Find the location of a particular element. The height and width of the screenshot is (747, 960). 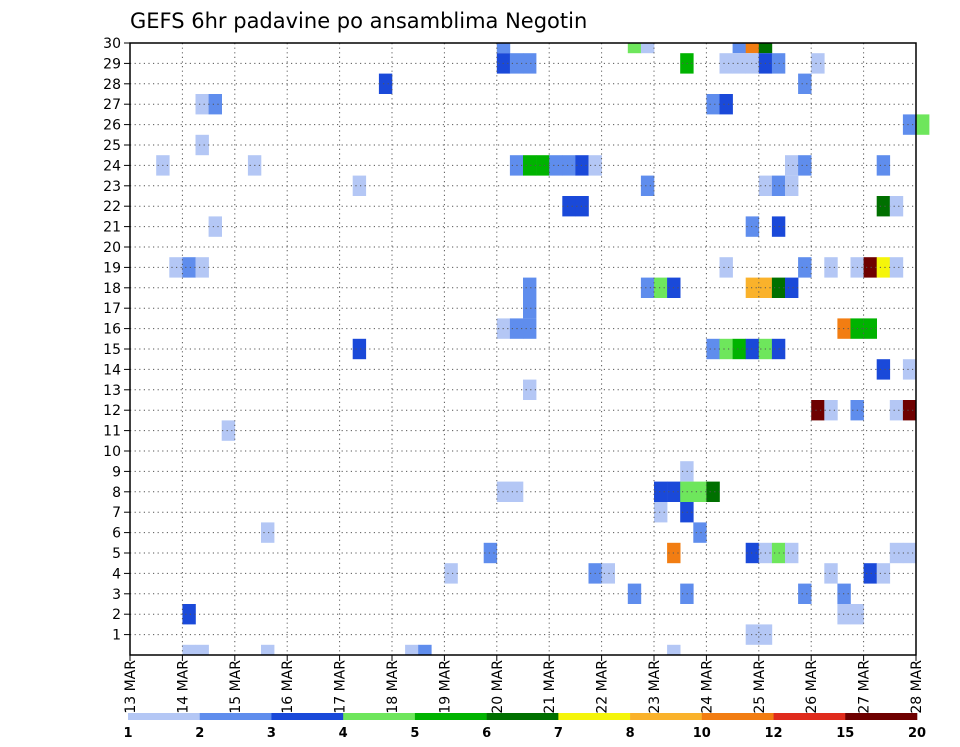

x-tick-label: 24 MAR is located at coordinates (707, 687).